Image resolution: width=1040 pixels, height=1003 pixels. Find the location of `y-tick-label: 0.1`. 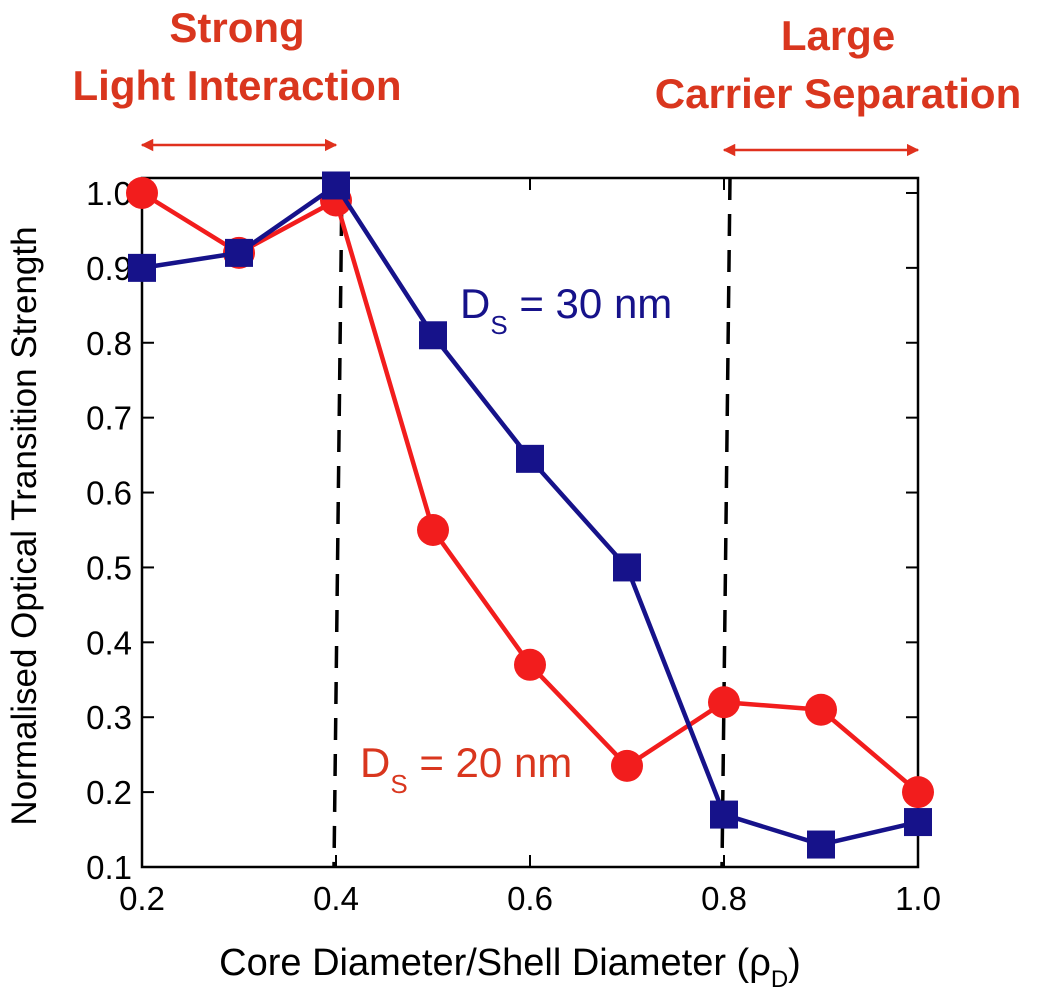

y-tick-label: 0.1 is located at coordinates (109, 867).